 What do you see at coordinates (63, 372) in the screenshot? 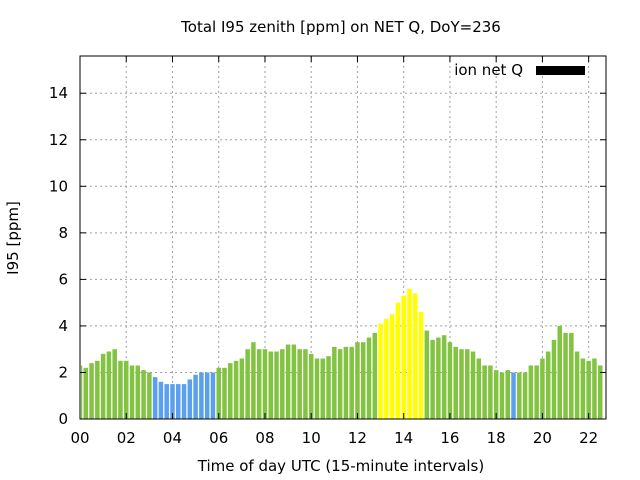
I see `y-tick-label: 2` at bounding box center [63, 372].